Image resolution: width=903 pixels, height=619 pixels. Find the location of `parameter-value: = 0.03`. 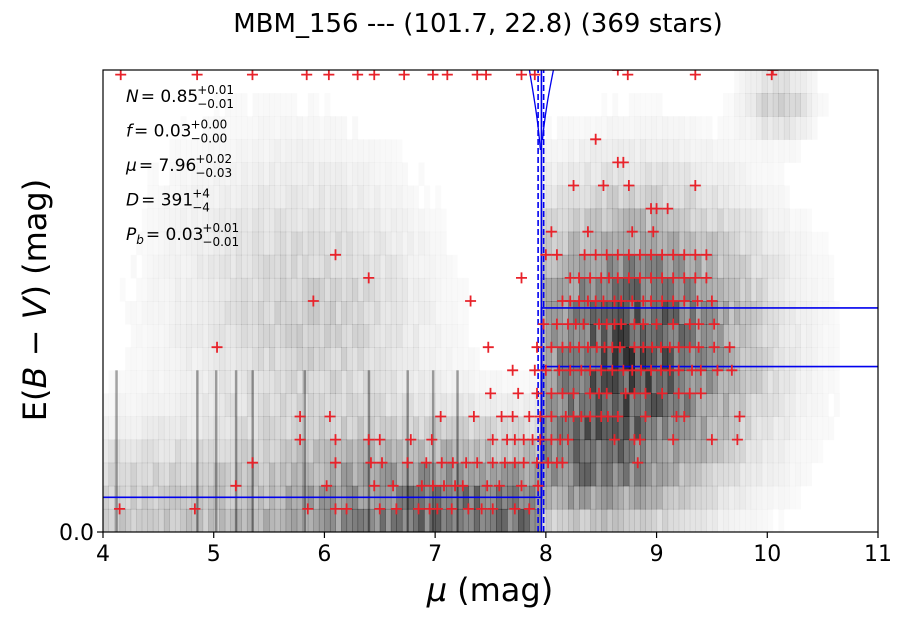

parameter-value: = 0.03 is located at coordinates (175, 235).